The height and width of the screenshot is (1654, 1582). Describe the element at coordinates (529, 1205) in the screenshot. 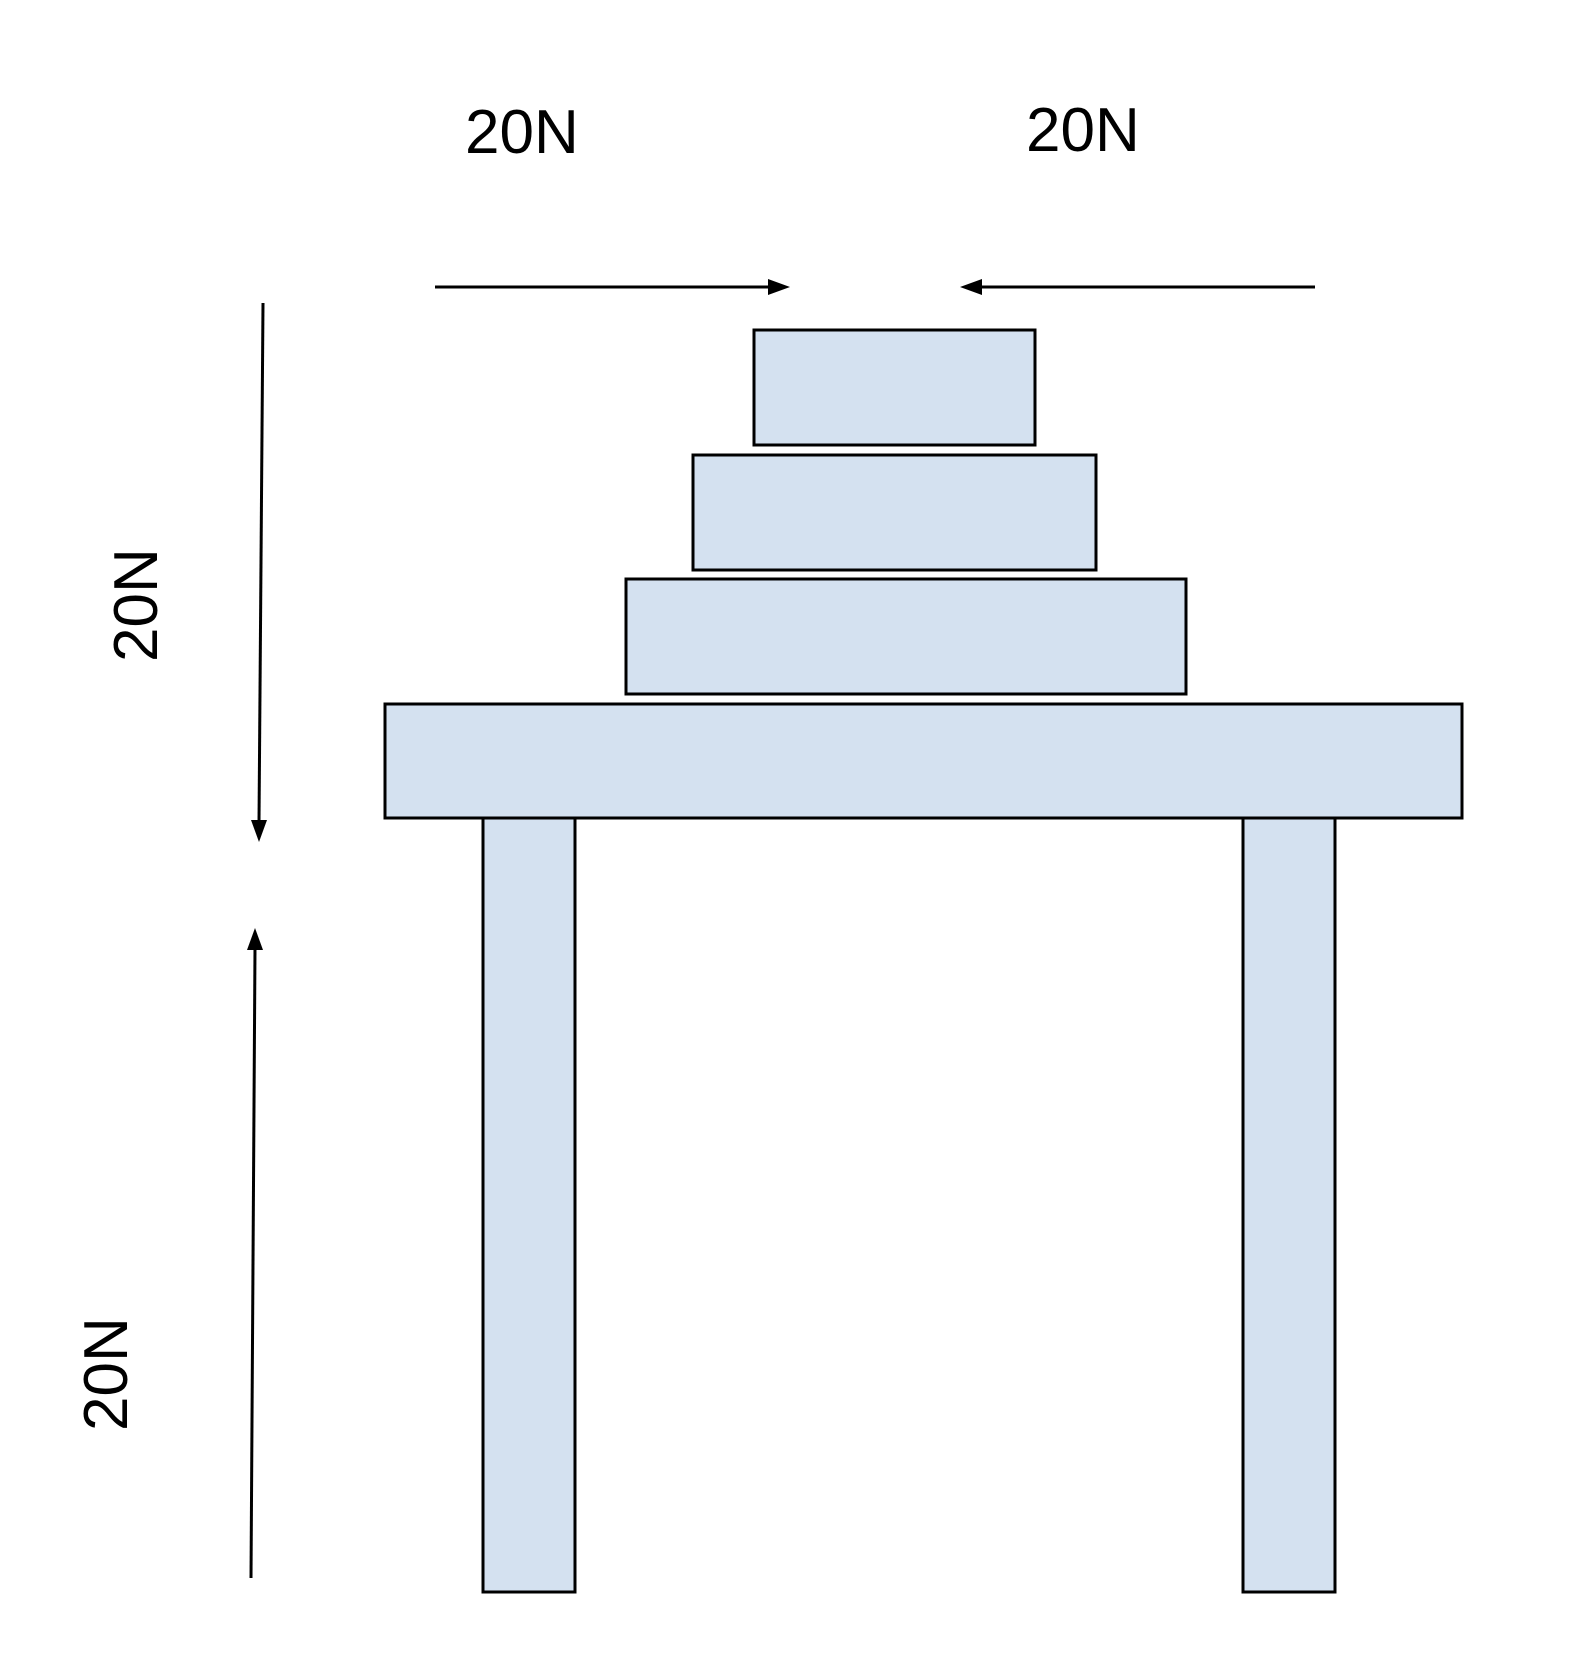

I see `table-leg-left` at that location.